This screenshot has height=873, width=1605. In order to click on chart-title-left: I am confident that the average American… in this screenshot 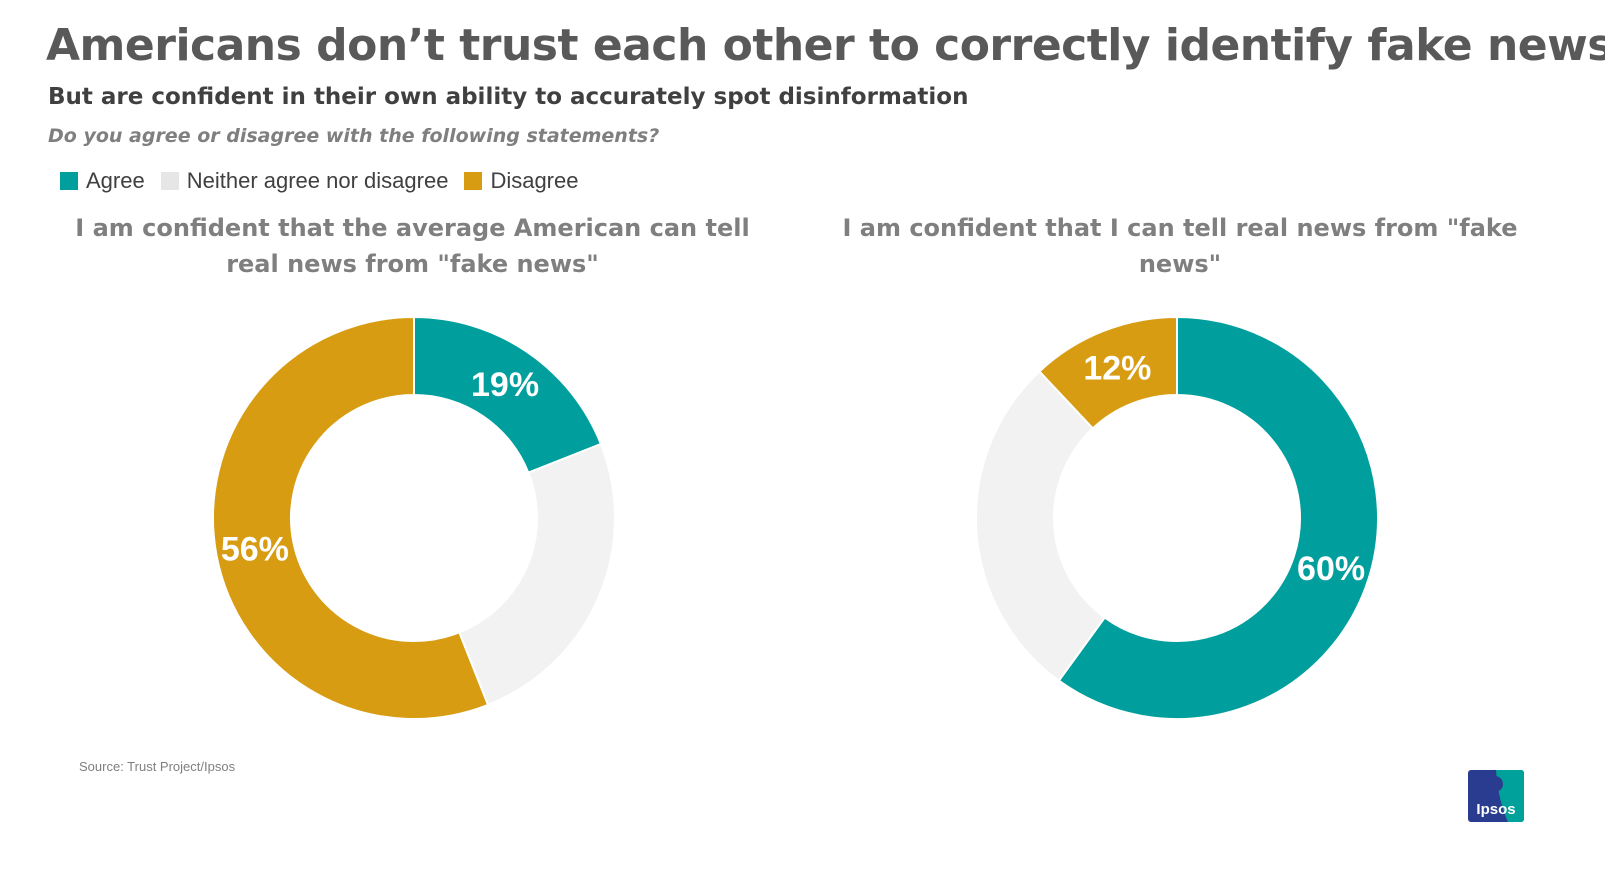, I will do `click(412, 246)`.